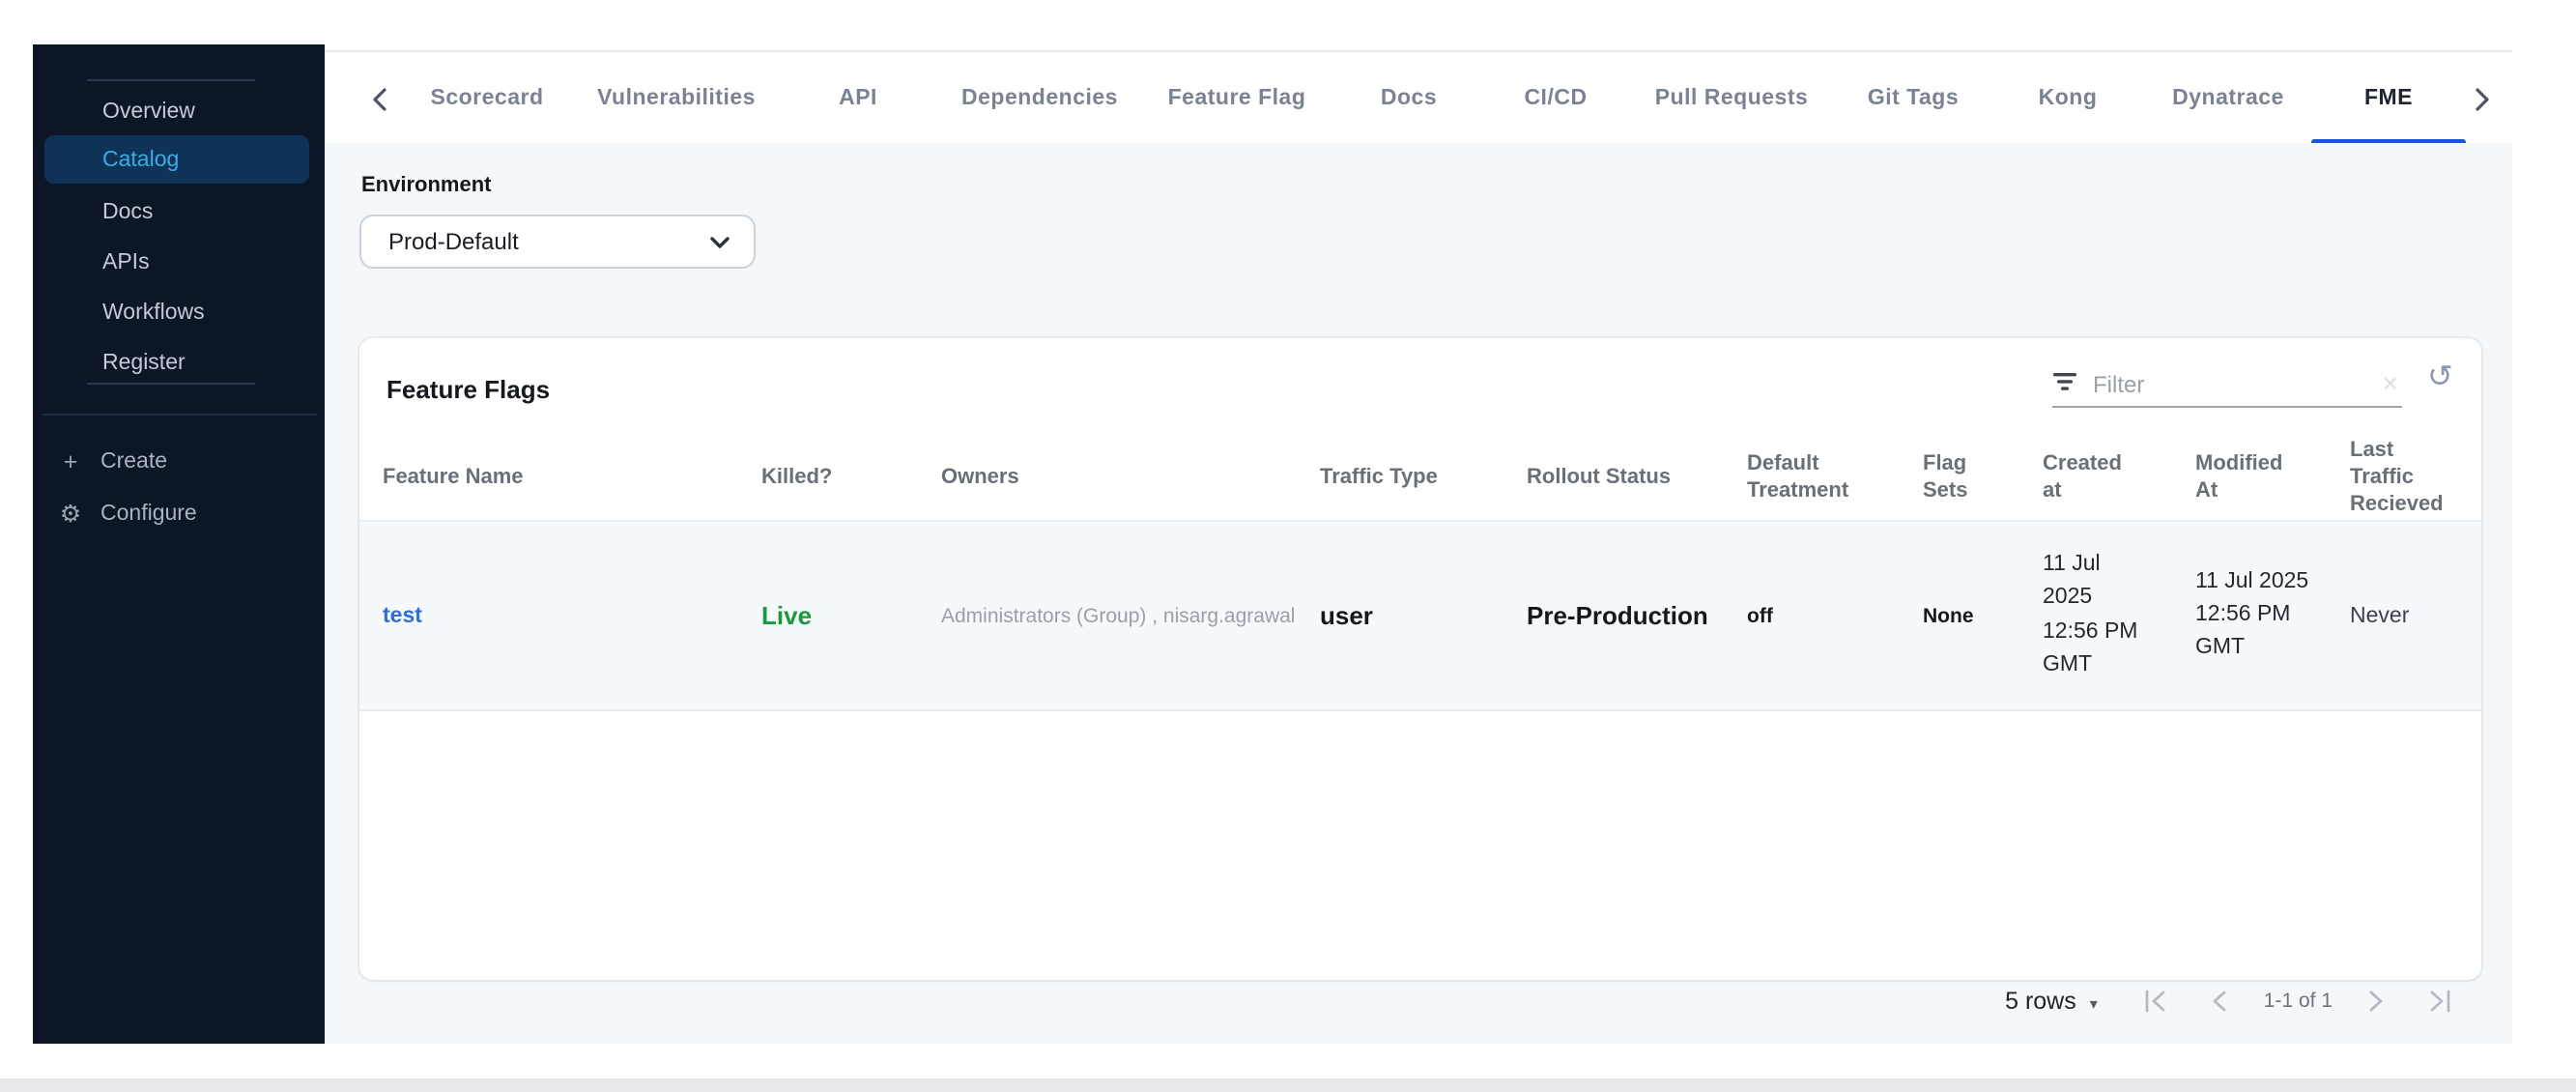  Describe the element at coordinates (70, 461) in the screenshot. I see `plus-icon: +` at that location.